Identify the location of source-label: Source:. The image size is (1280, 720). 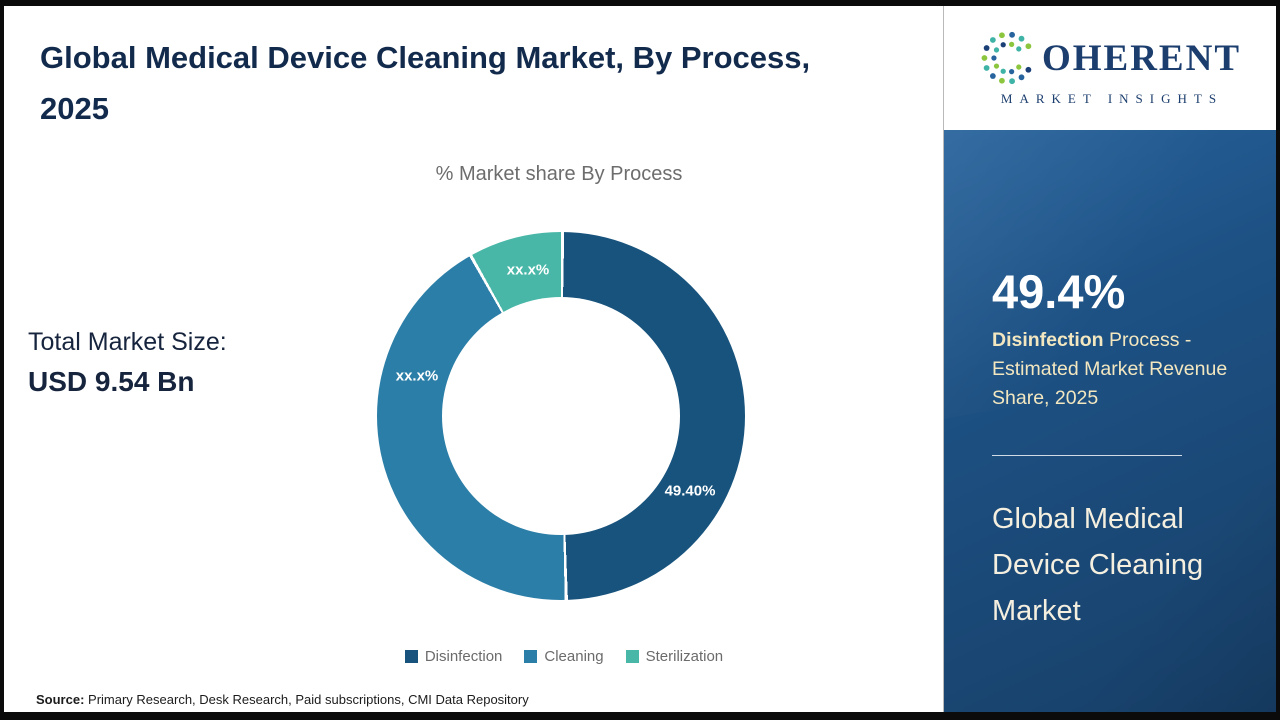
(60, 699).